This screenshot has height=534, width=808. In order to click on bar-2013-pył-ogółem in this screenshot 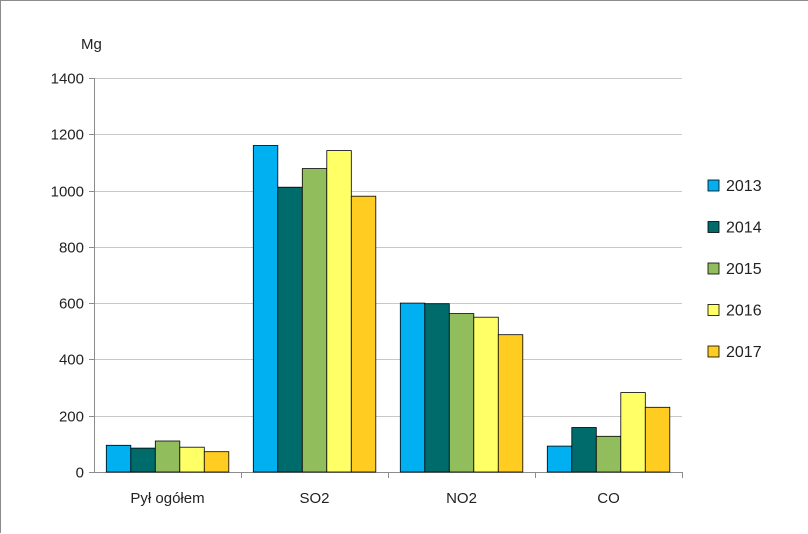, I will do `click(118, 458)`.